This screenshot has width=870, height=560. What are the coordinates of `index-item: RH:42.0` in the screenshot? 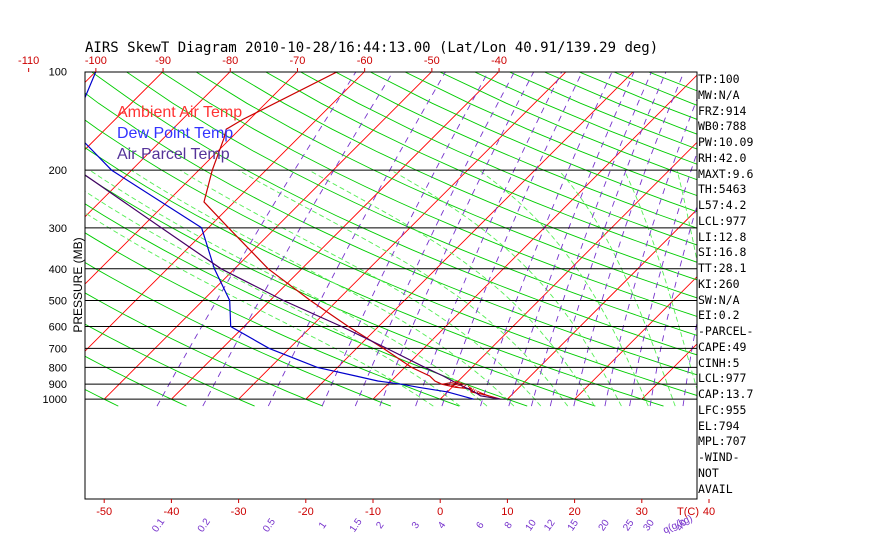 It's located at (722, 157).